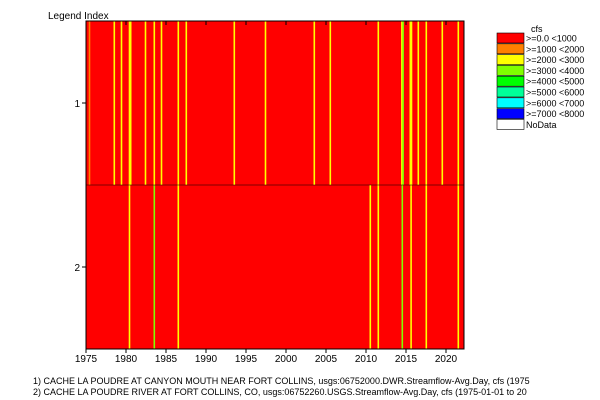  I want to click on legend-label-1: >=1000 <2000, so click(555, 49).